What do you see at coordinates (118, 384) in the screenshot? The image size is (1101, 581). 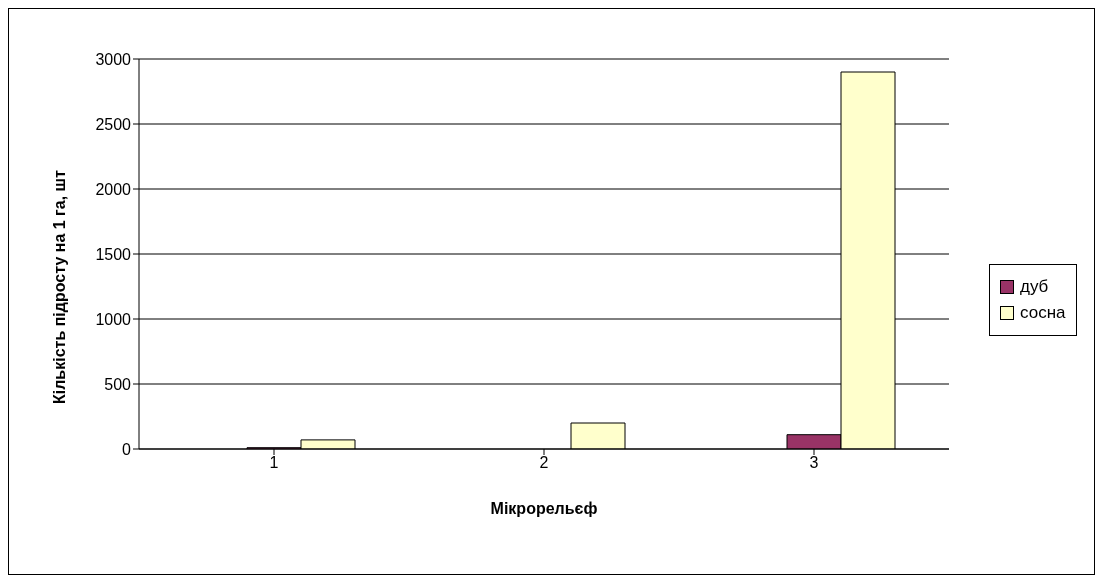 I see `y-tick-label: 500` at bounding box center [118, 384].